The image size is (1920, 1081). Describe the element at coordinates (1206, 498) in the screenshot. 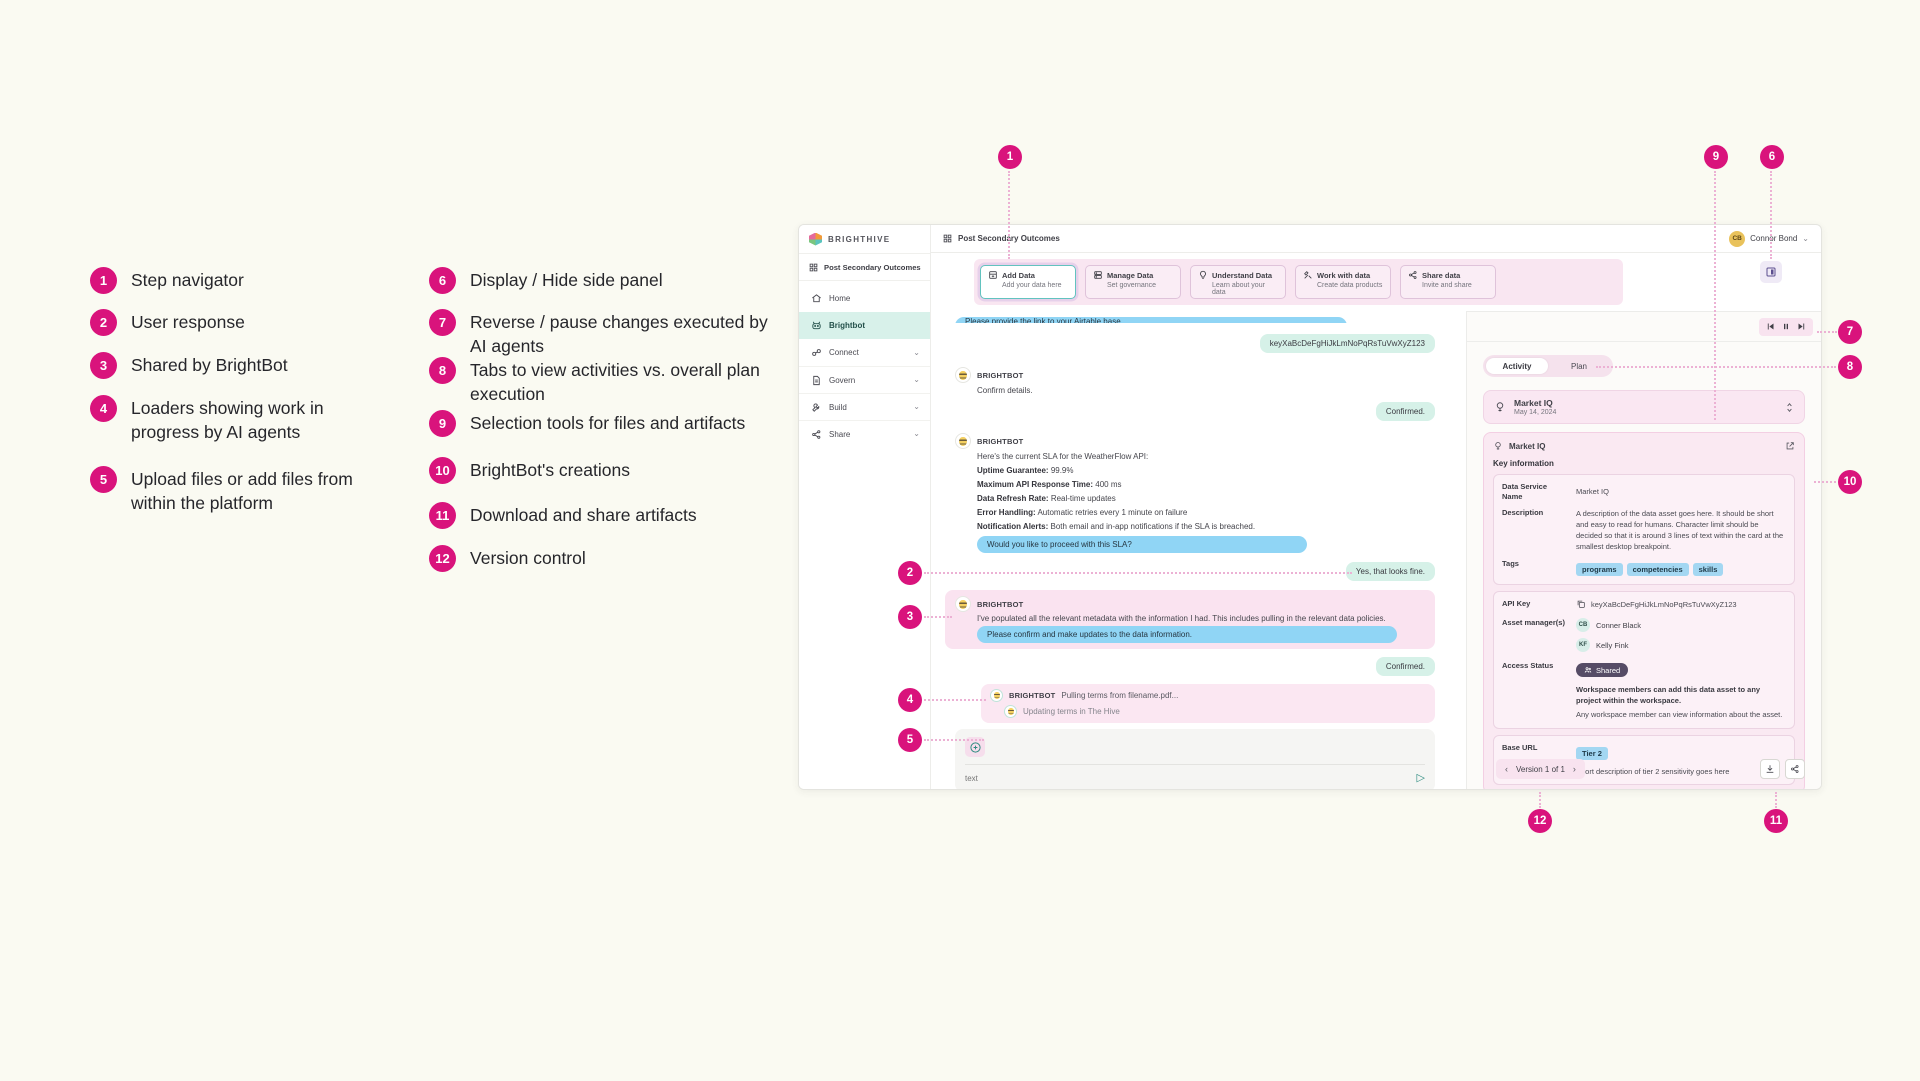

I see `sla-row: Data Refresh Rate: Real-time updates` at that location.